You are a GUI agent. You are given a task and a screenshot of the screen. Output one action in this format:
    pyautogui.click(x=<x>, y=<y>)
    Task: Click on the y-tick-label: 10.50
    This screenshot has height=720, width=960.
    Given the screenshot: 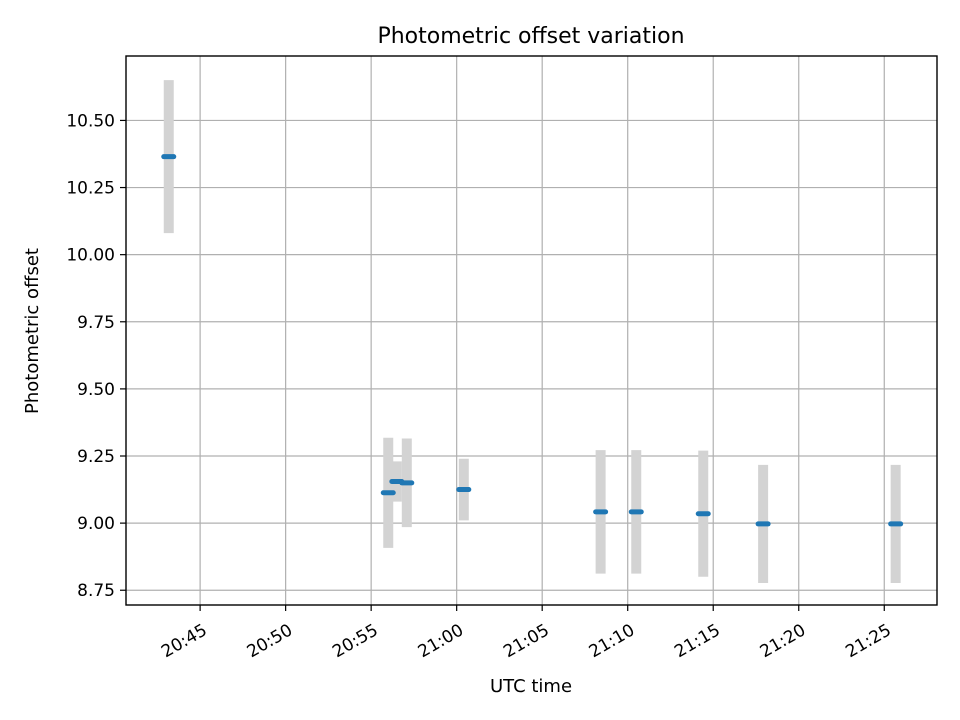 What is the action you would take?
    pyautogui.click(x=90, y=121)
    